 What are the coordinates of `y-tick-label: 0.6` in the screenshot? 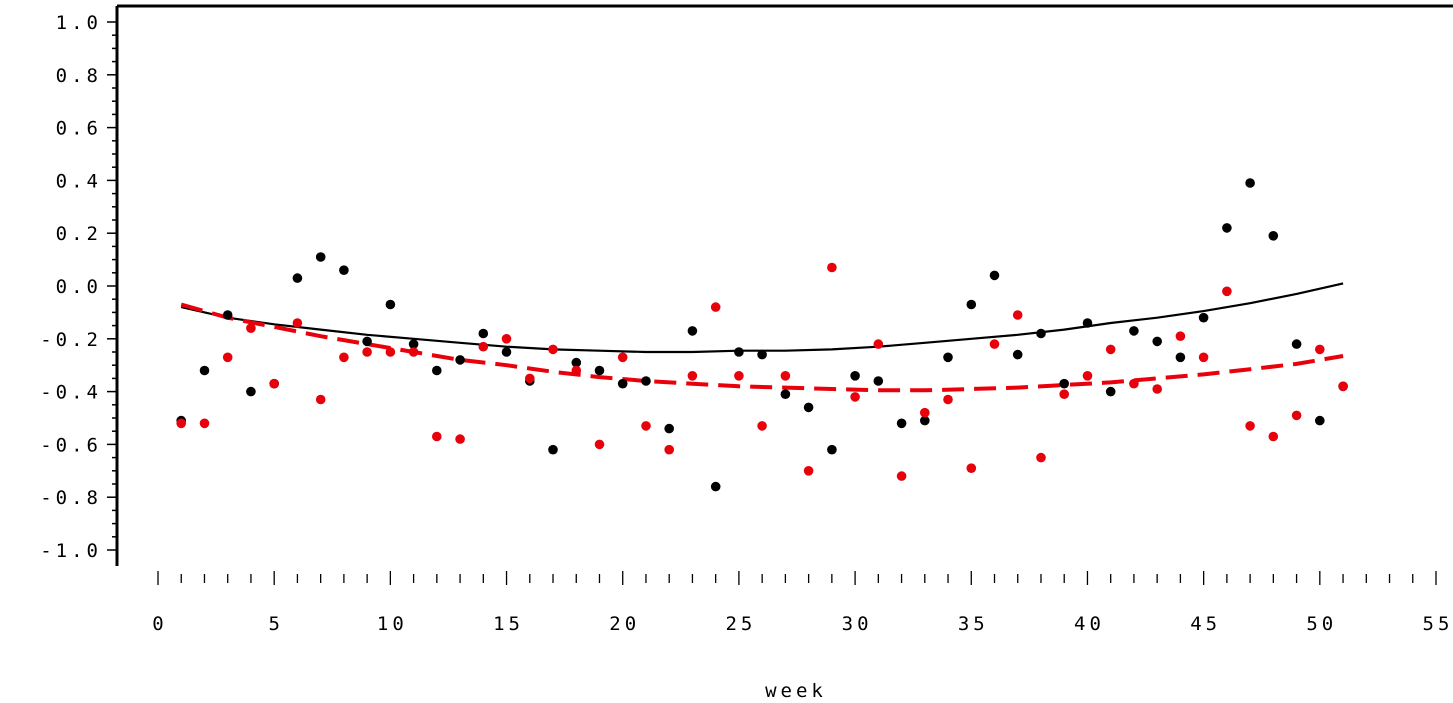 It's located at (79, 129).